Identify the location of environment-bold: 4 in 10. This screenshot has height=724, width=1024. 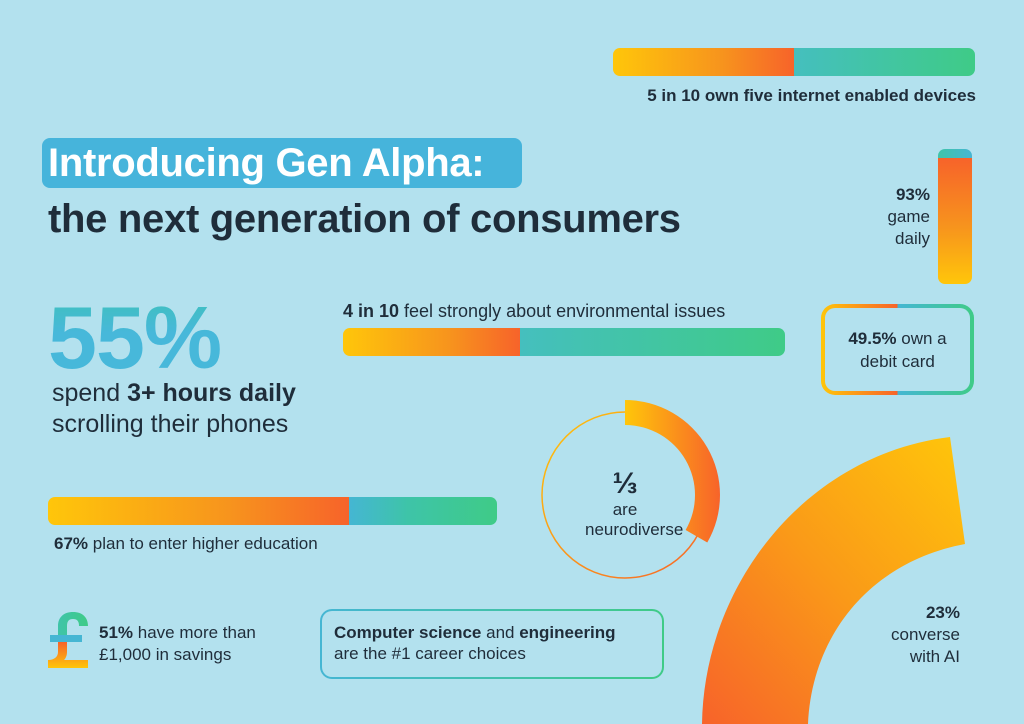
(371, 311).